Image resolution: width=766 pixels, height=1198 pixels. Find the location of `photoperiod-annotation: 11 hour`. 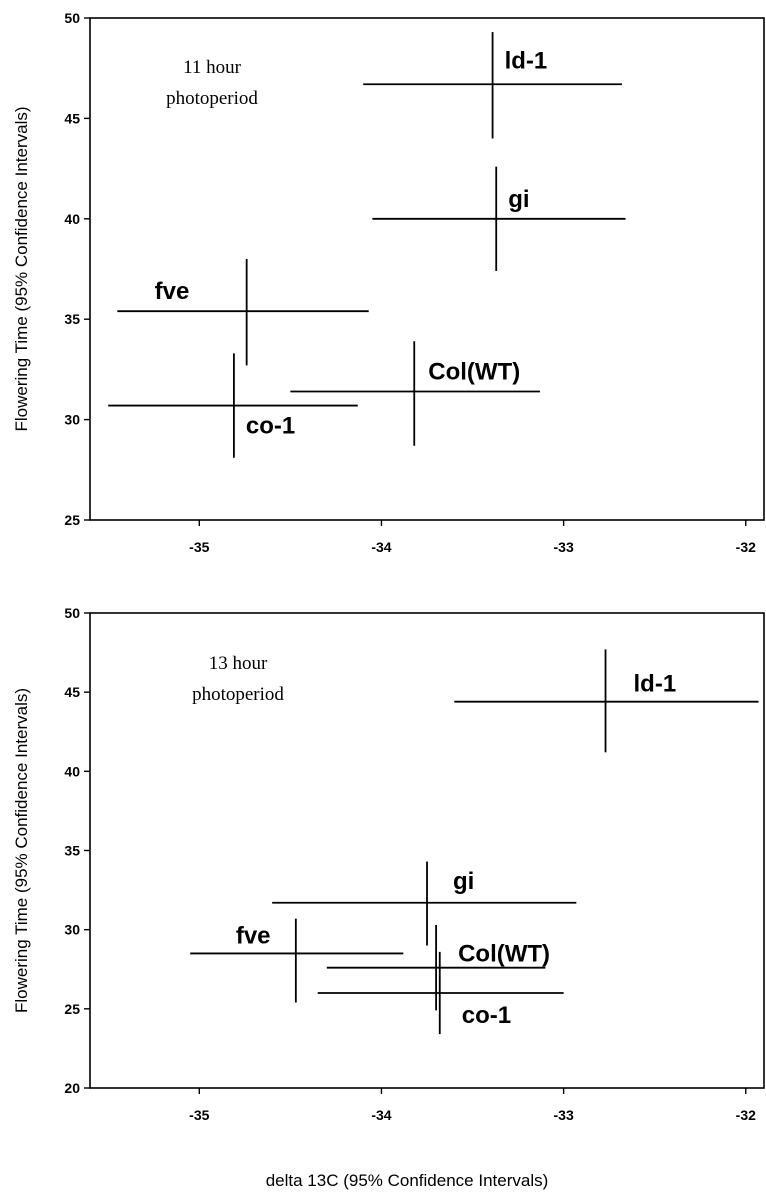

photoperiod-annotation: 11 hour is located at coordinates (212, 67).